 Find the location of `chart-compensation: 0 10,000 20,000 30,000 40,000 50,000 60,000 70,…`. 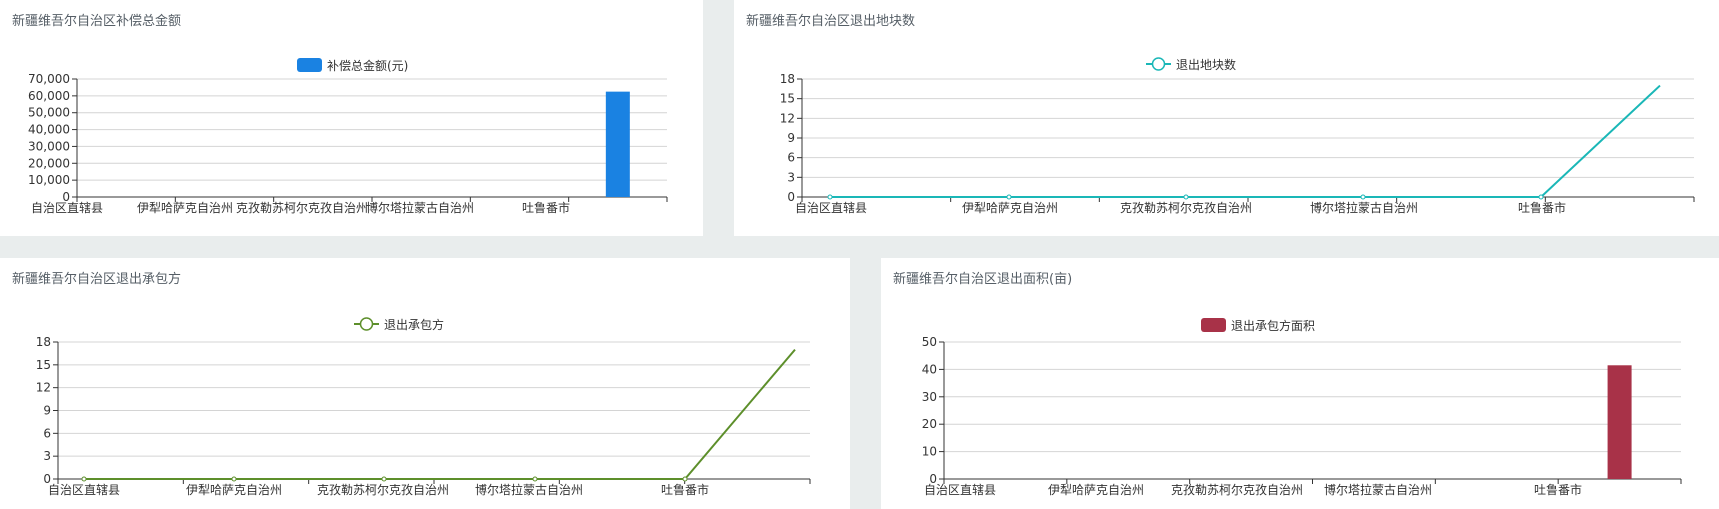

chart-compensation: 0 10,000 20,000 30,000 40,000 50,000 60,000 70,… is located at coordinates (348, 136).